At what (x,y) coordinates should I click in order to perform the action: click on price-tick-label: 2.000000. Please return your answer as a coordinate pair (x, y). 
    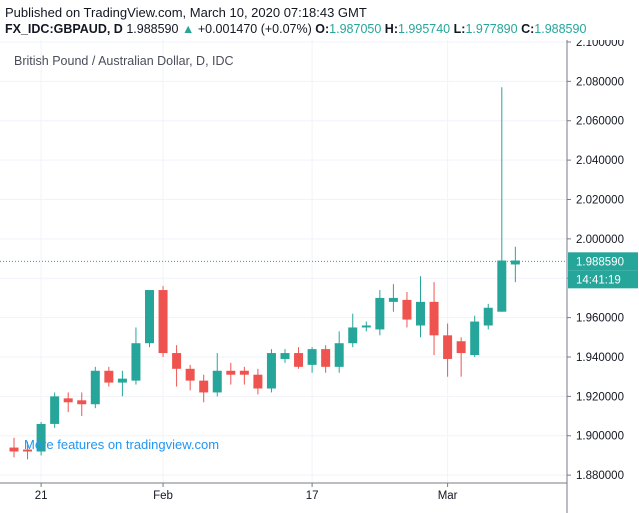
    Looking at the image, I should click on (600, 240).